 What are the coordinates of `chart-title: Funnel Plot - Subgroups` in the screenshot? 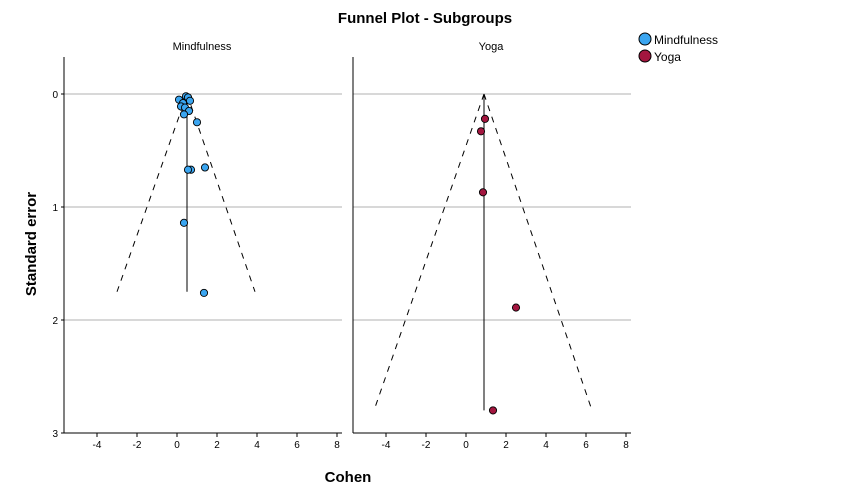 It's located at (425, 18).